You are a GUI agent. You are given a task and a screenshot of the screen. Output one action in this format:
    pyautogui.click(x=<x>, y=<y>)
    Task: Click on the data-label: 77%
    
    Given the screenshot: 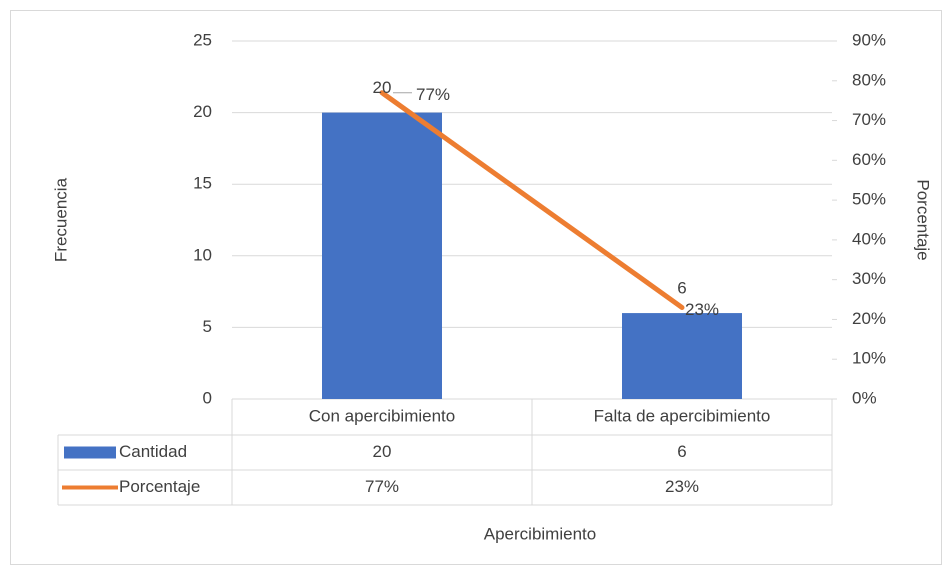 What is the action you would take?
    pyautogui.click(x=433, y=94)
    